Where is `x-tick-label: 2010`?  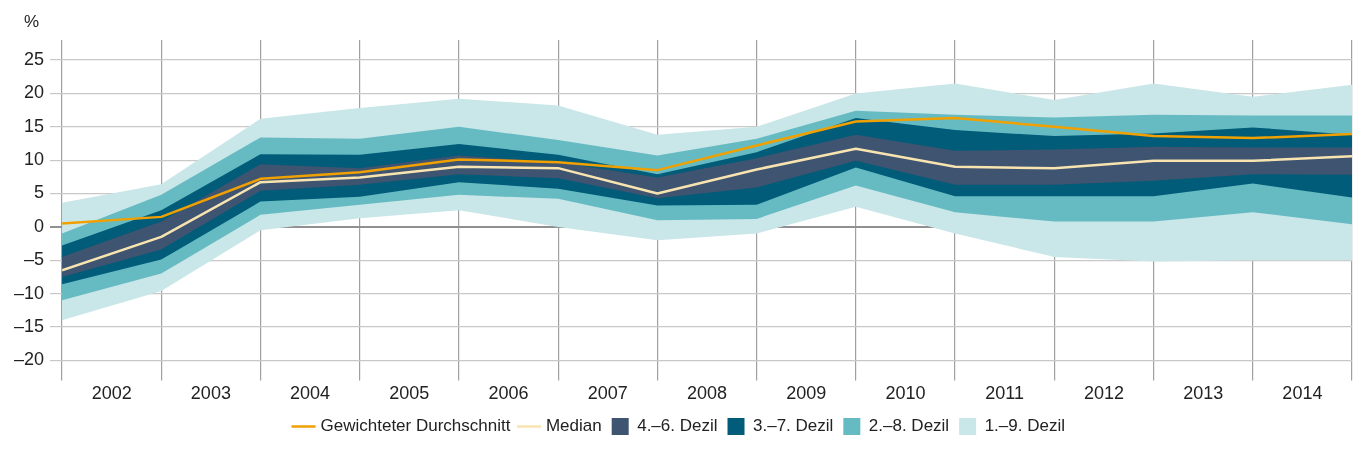 x-tick-label: 2010 is located at coordinates (905, 393).